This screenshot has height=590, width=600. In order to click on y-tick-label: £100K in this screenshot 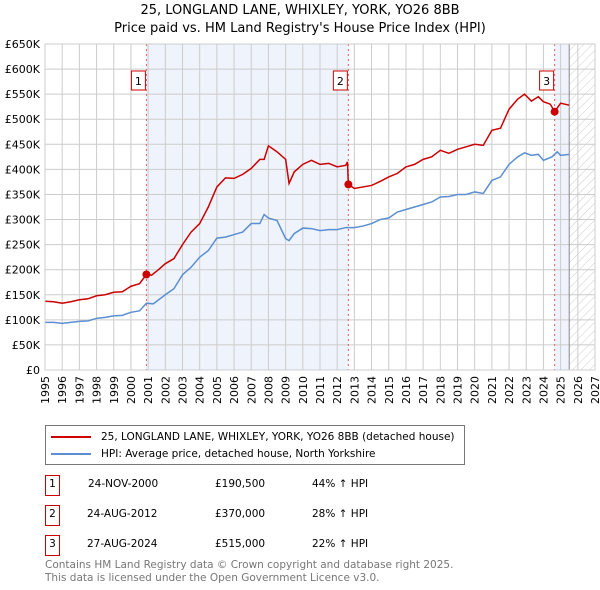, I will do `click(23, 320)`.